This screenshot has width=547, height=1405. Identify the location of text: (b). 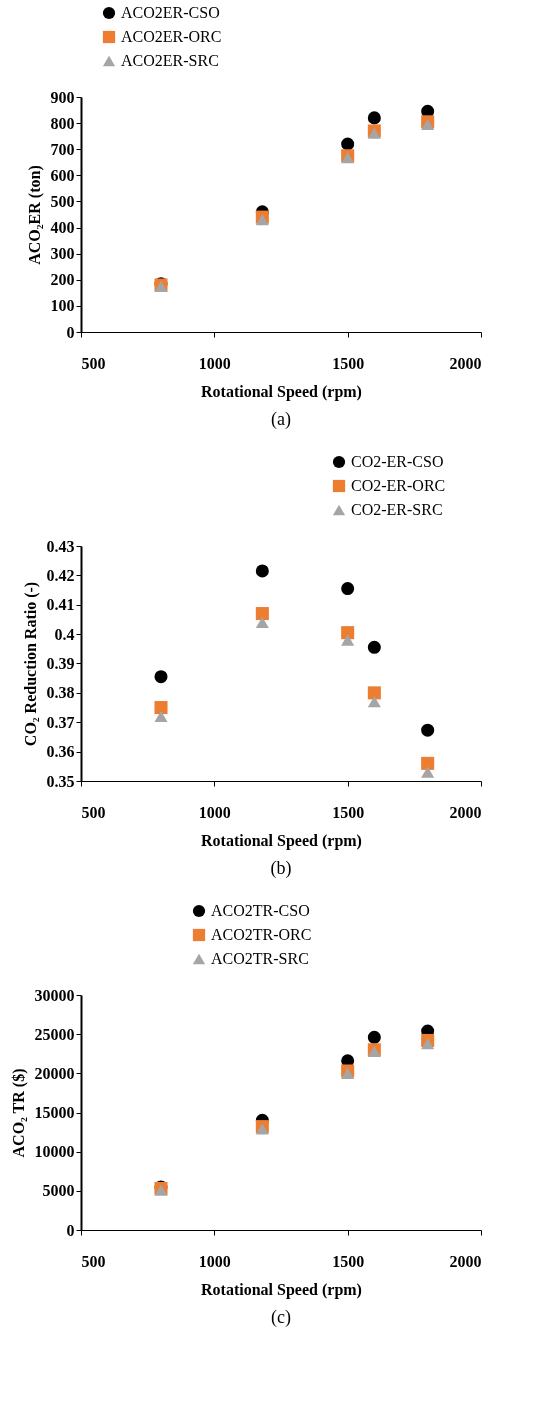
(281, 868).